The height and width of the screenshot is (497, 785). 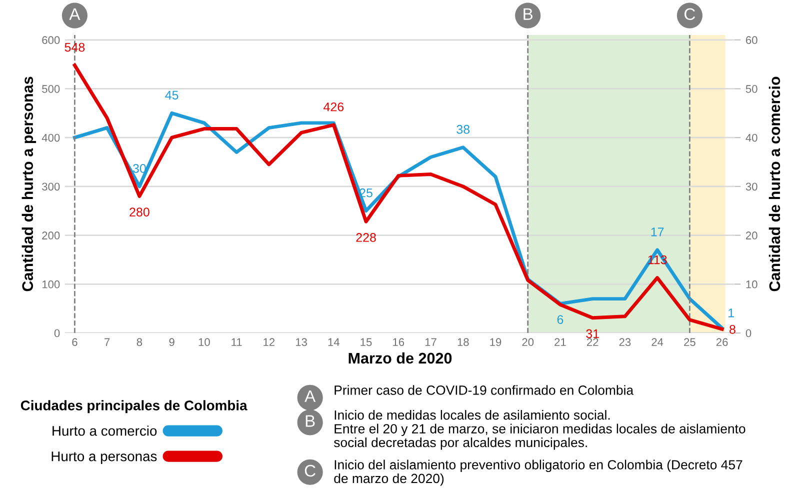 What do you see at coordinates (107, 342) in the screenshot?
I see `x-tick-label: 7` at bounding box center [107, 342].